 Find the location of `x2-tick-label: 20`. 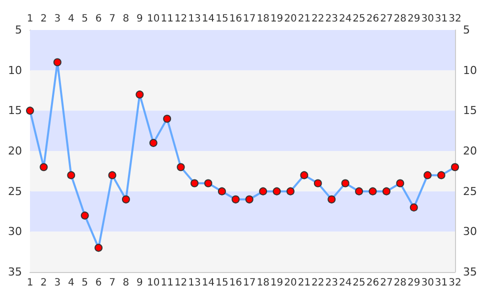

x2-tick-label: 20 is located at coordinates (290, 19).